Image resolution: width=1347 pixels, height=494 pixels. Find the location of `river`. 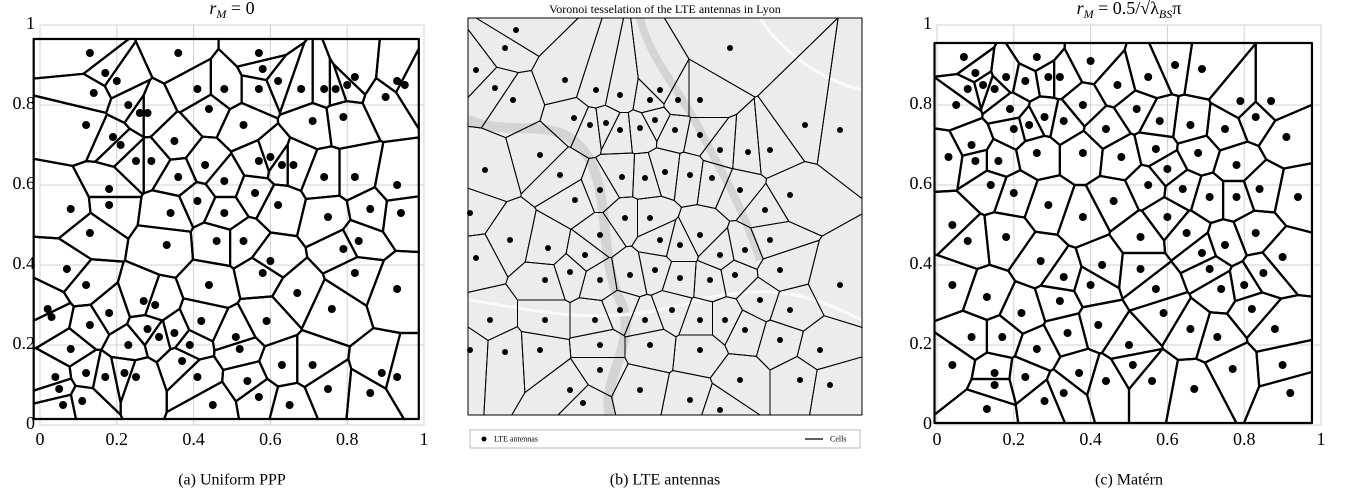

river is located at coordinates (700, 139).